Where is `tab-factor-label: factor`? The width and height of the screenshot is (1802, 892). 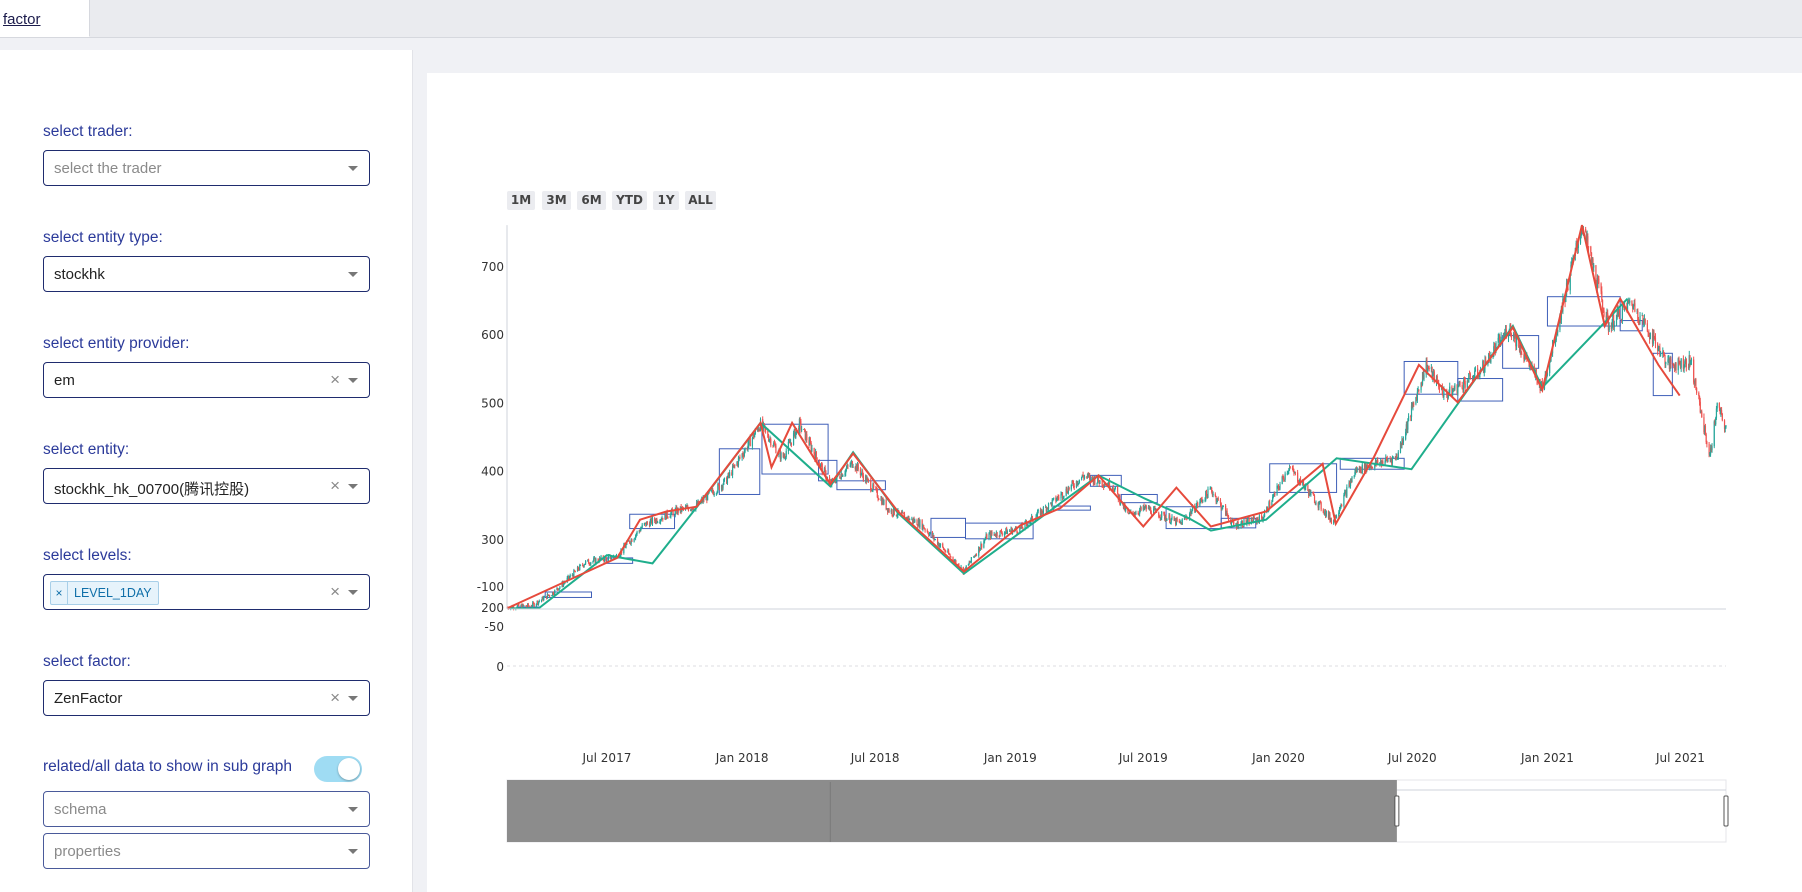 tab-factor-label: factor is located at coordinates (22, 19).